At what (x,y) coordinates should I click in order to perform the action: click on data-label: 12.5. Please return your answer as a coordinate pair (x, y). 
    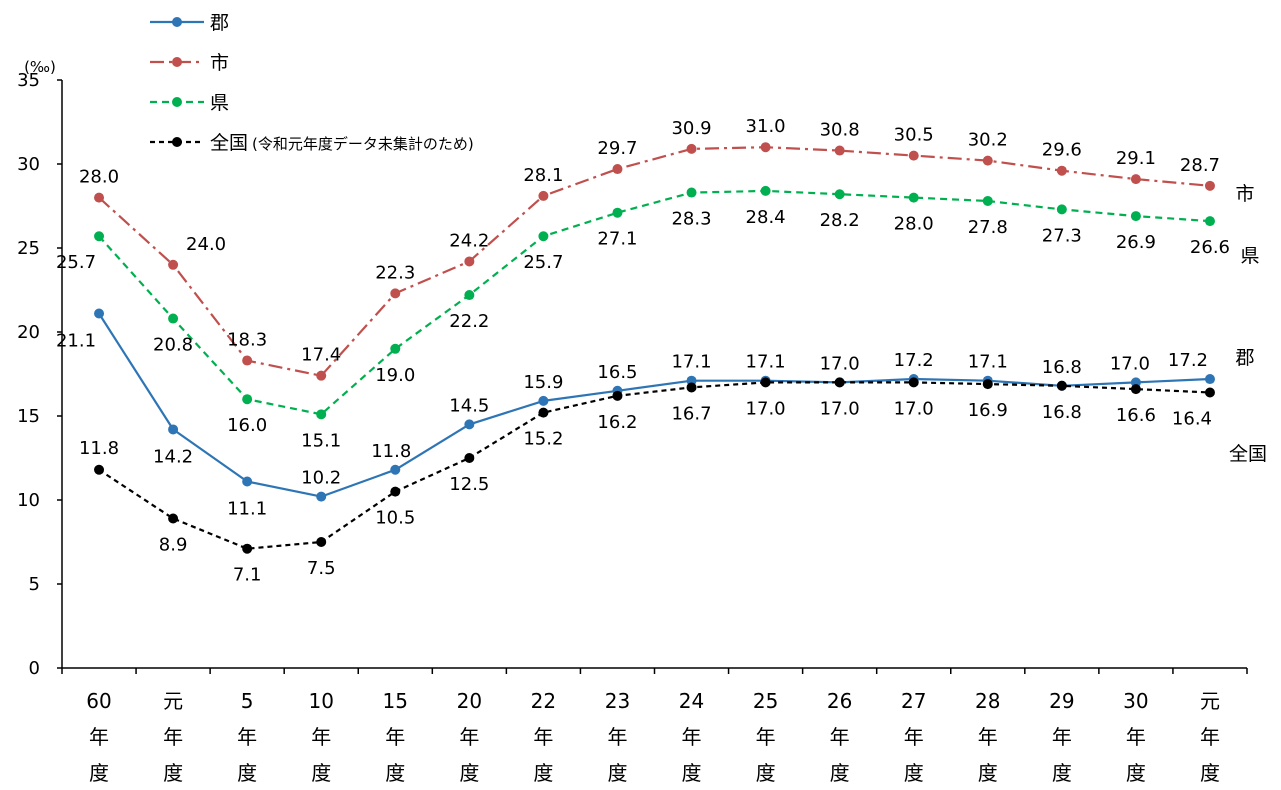
    Looking at the image, I should click on (469, 484).